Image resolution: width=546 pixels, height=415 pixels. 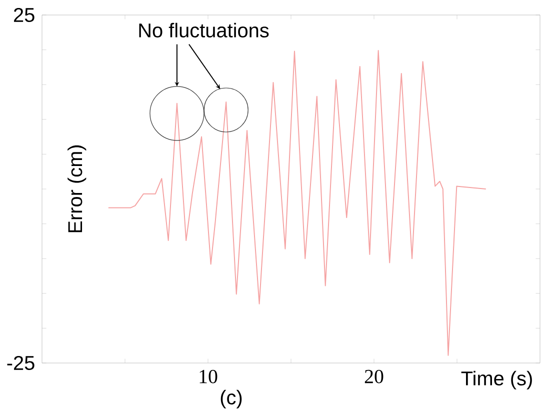 I want to click on y-tick-label: 25, so click(x=24, y=15).